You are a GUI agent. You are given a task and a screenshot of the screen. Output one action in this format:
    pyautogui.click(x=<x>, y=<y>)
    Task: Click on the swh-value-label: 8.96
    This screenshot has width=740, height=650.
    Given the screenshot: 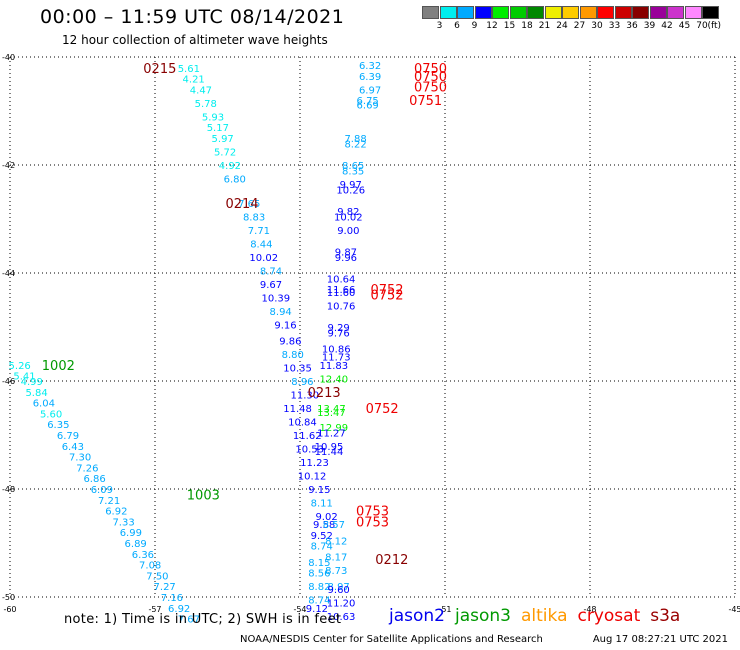 What is the action you would take?
    pyautogui.click(x=302, y=382)
    